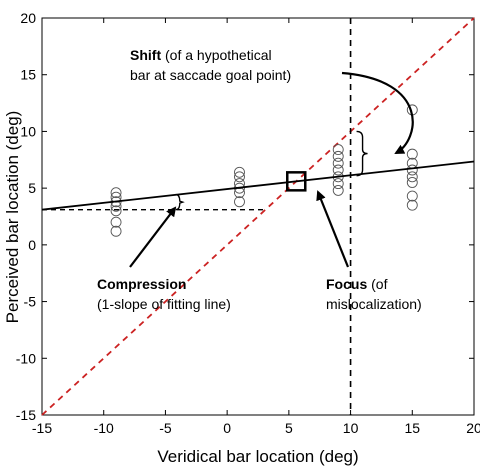  What do you see at coordinates (351, 428) in the screenshot?
I see `x-tick-label: 10` at bounding box center [351, 428].